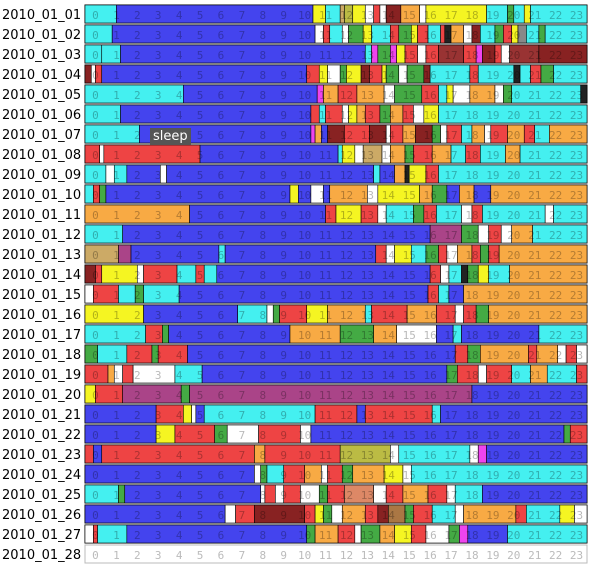  Describe the element at coordinates (41, 115) in the screenshot. I see `date-label: 2010_01_06` at that location.